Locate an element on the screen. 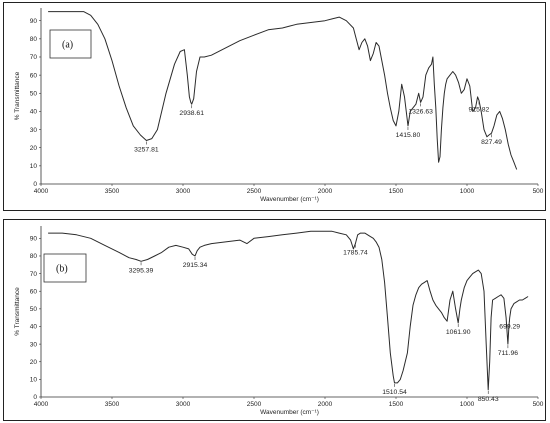 Image resolution: width=550 pixels, height=423 pixels. chart-b-peak-label: 711.96 is located at coordinates (508, 353).